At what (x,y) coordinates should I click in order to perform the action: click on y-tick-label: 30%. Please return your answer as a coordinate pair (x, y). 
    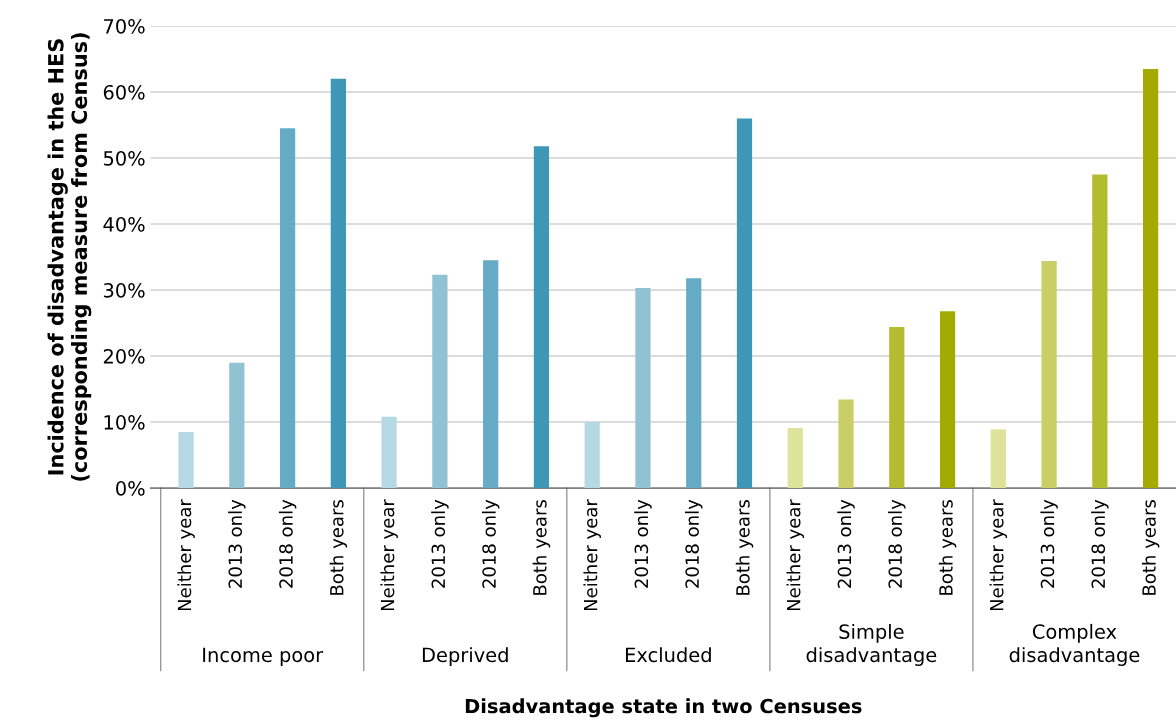
    Looking at the image, I should click on (124, 290).